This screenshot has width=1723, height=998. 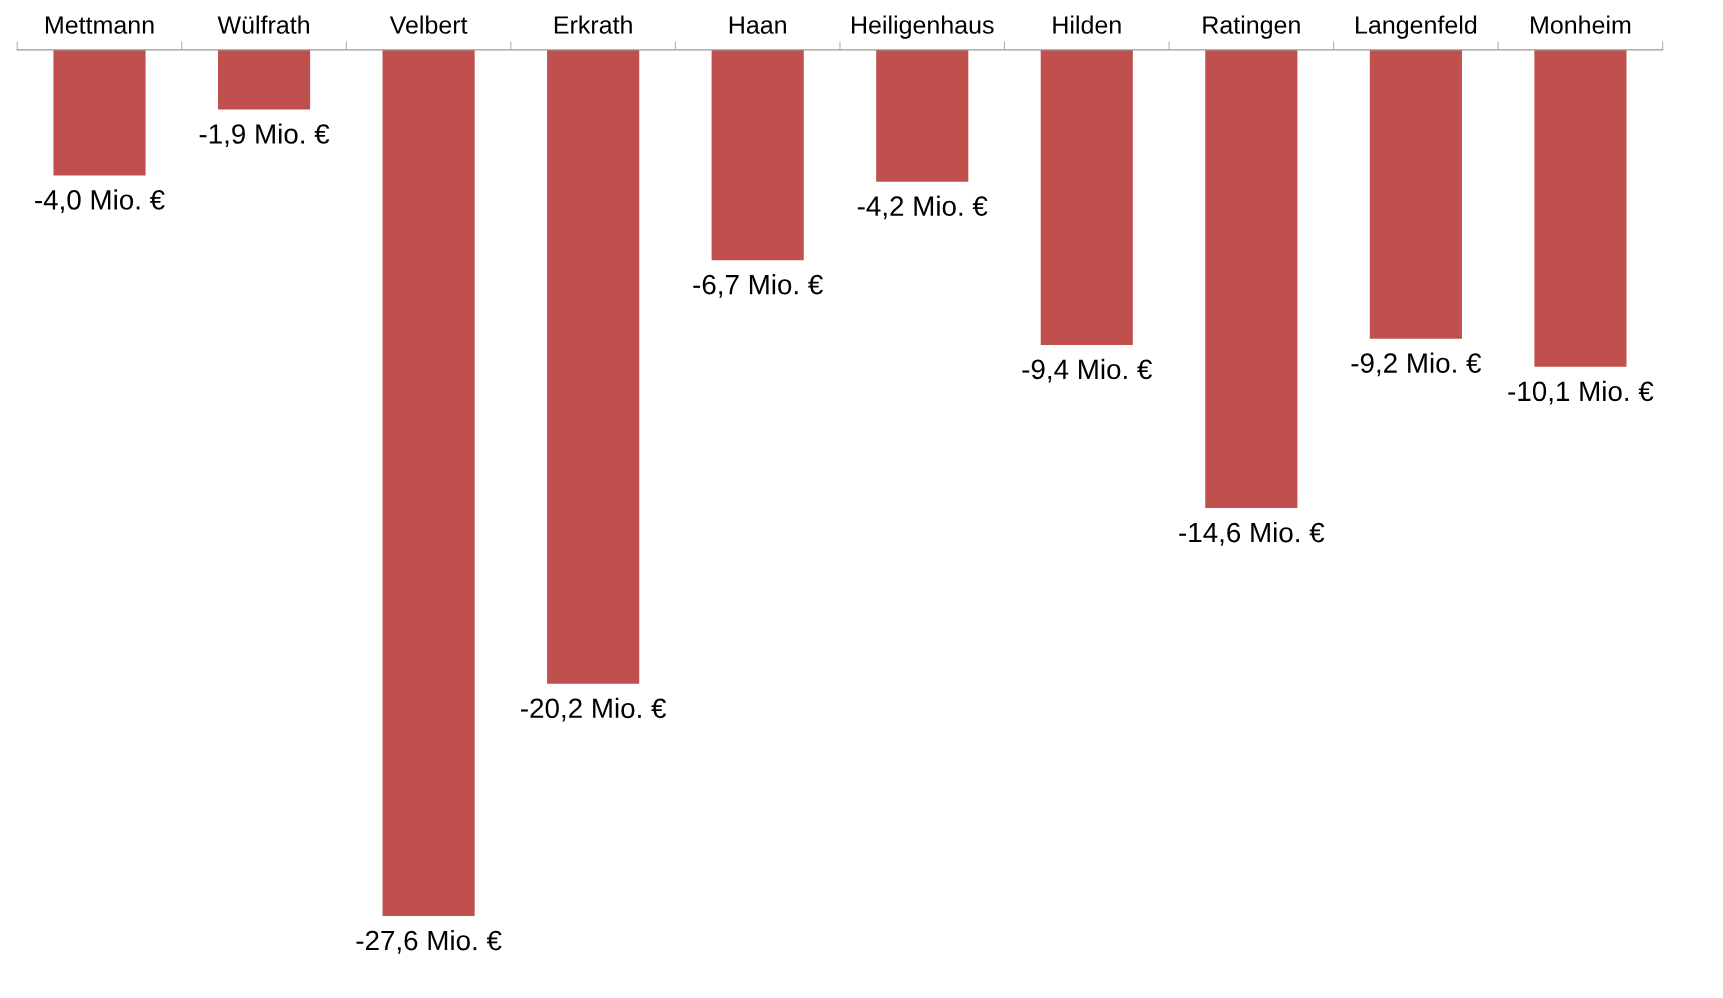 What do you see at coordinates (594, 709) in the screenshot?
I see `data-label: -20,2 Mio. €` at bounding box center [594, 709].